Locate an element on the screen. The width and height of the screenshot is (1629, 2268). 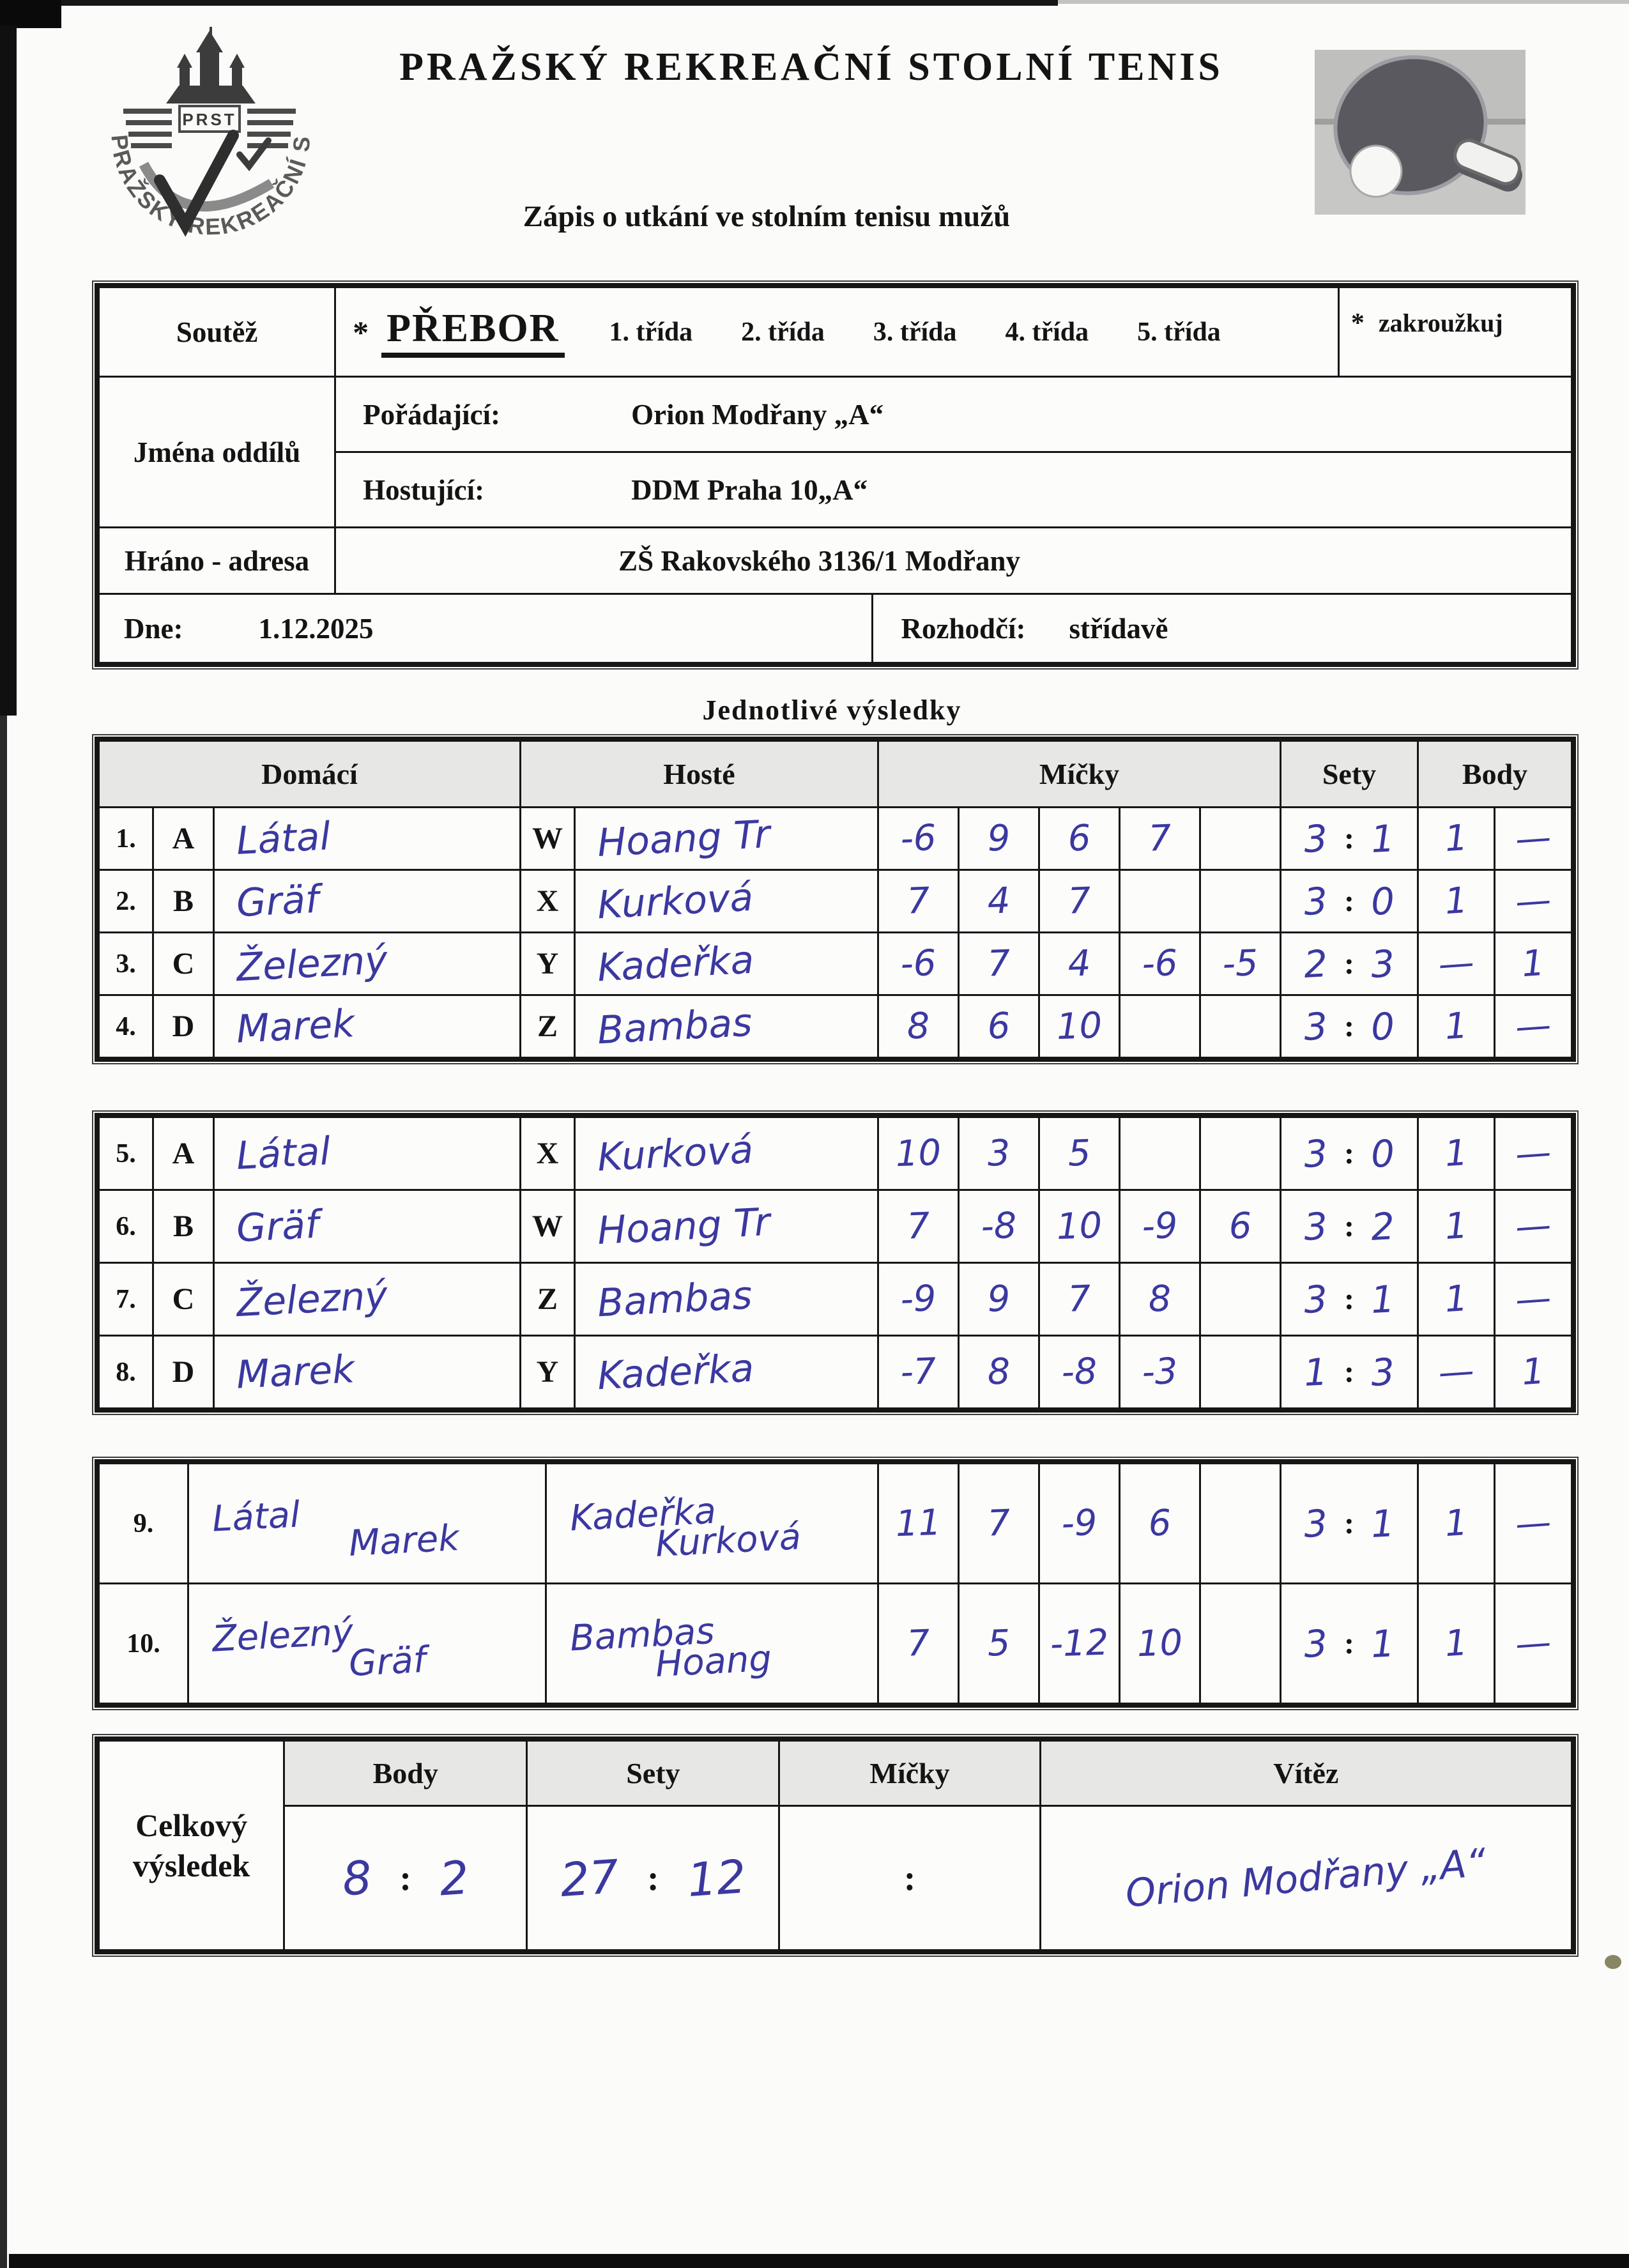
page-title: PRAŽSKÝ REKREAČNÍ STOLNÍ TENIS is located at coordinates (811, 67).